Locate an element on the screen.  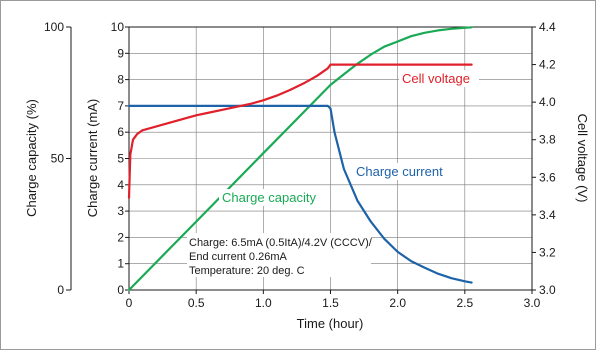
conditions-line-2: End current 0.26mA is located at coordinates (238, 257).